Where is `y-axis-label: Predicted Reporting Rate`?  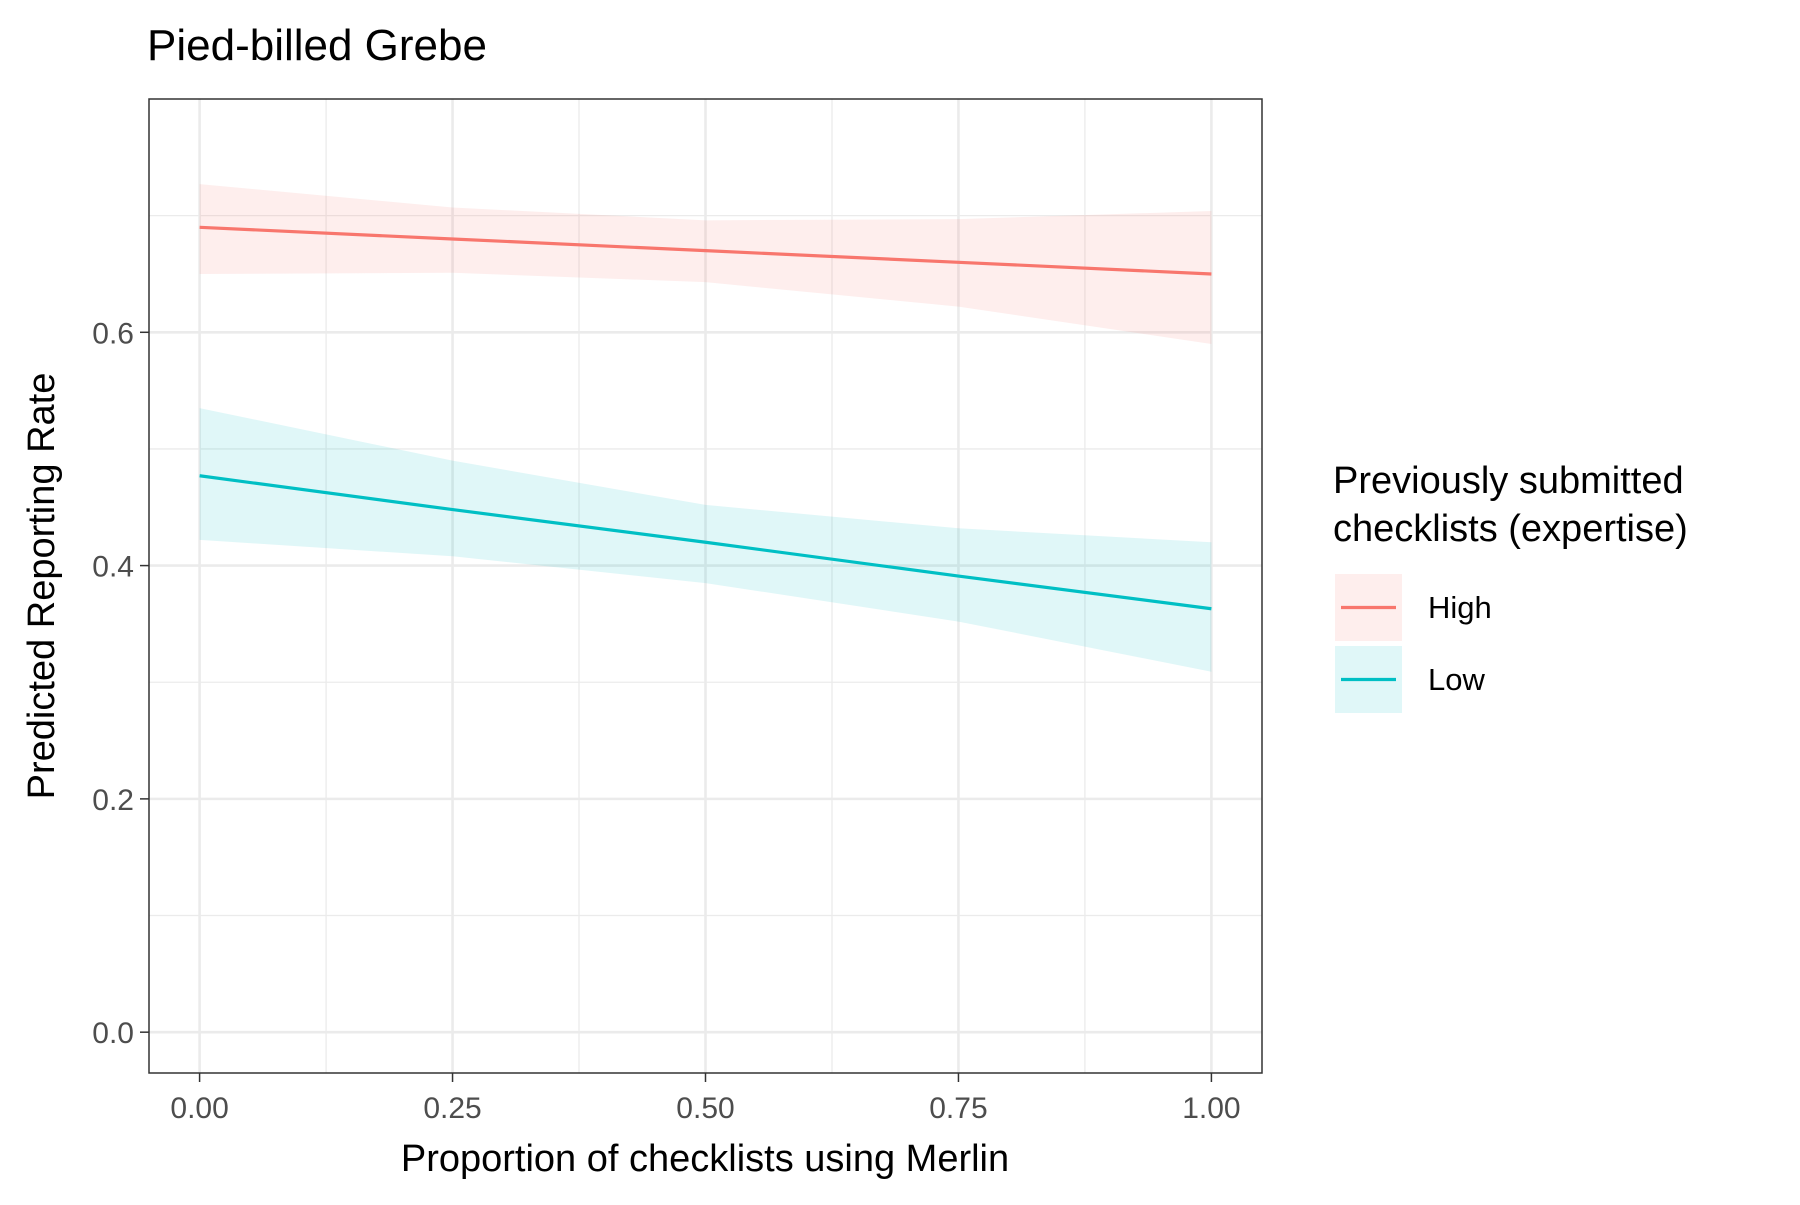
y-axis-label: Predicted Reporting Rate is located at coordinates (42, 586).